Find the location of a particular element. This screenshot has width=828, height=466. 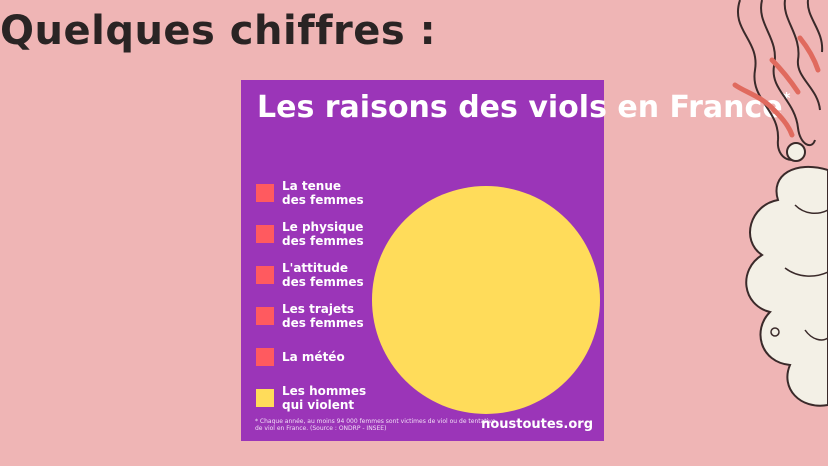

legend-item: La météo is located at coordinates (318, 357).